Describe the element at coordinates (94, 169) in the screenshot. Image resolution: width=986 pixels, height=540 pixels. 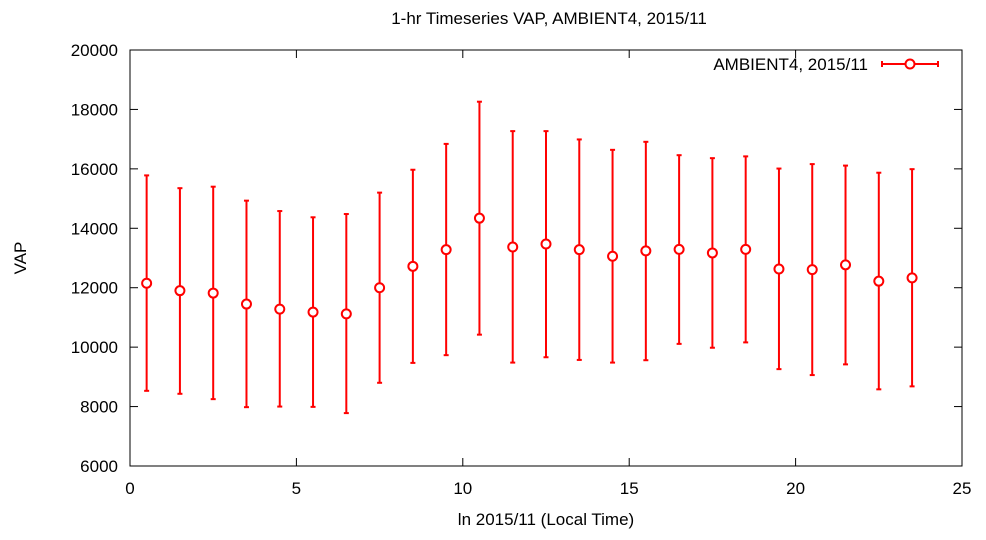
I see `y-tick-label: 16000` at that location.